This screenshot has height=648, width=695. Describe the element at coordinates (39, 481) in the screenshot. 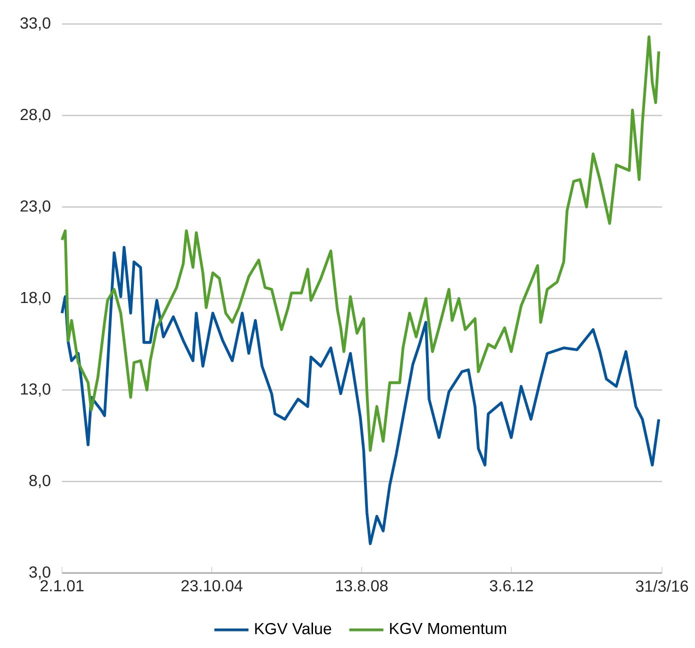

I see `y-tick-label: 8,0` at that location.